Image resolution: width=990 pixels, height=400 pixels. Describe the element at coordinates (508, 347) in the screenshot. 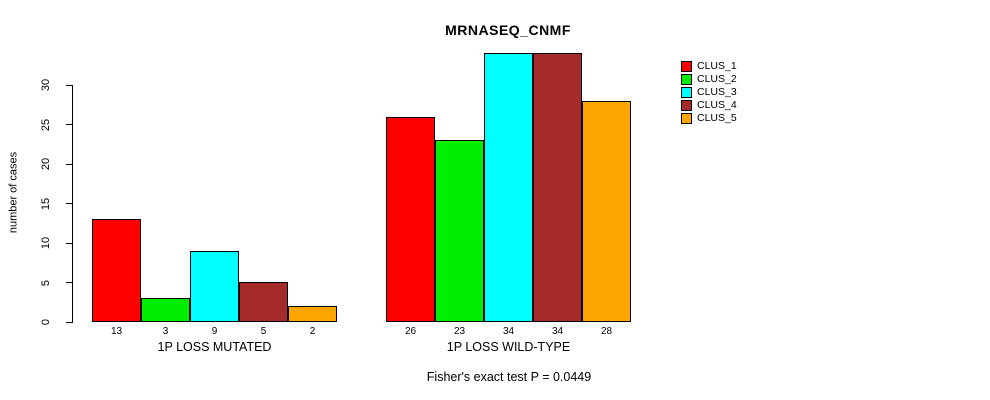

I see `group-label: 1P LOSS WILD-TYPE` at that location.